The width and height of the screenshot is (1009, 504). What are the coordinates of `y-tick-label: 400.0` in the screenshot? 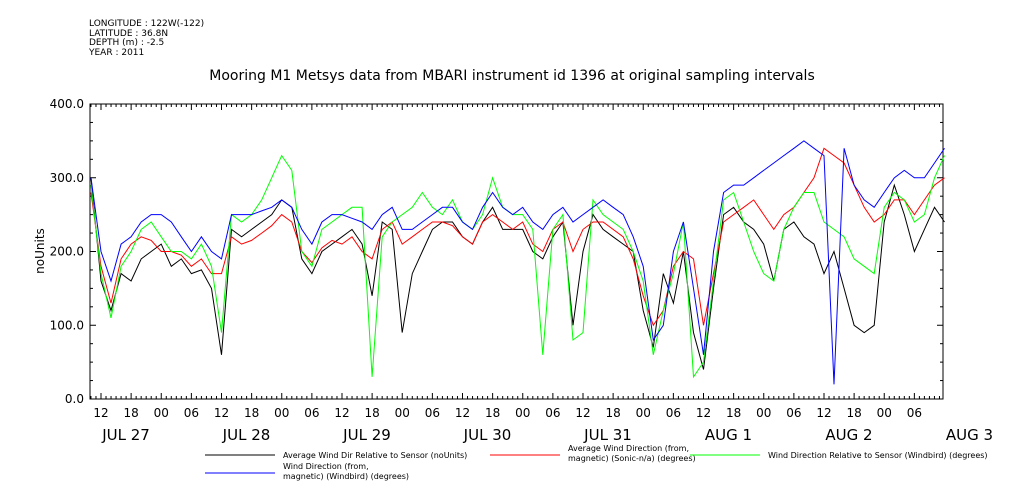 It's located at (67, 104).